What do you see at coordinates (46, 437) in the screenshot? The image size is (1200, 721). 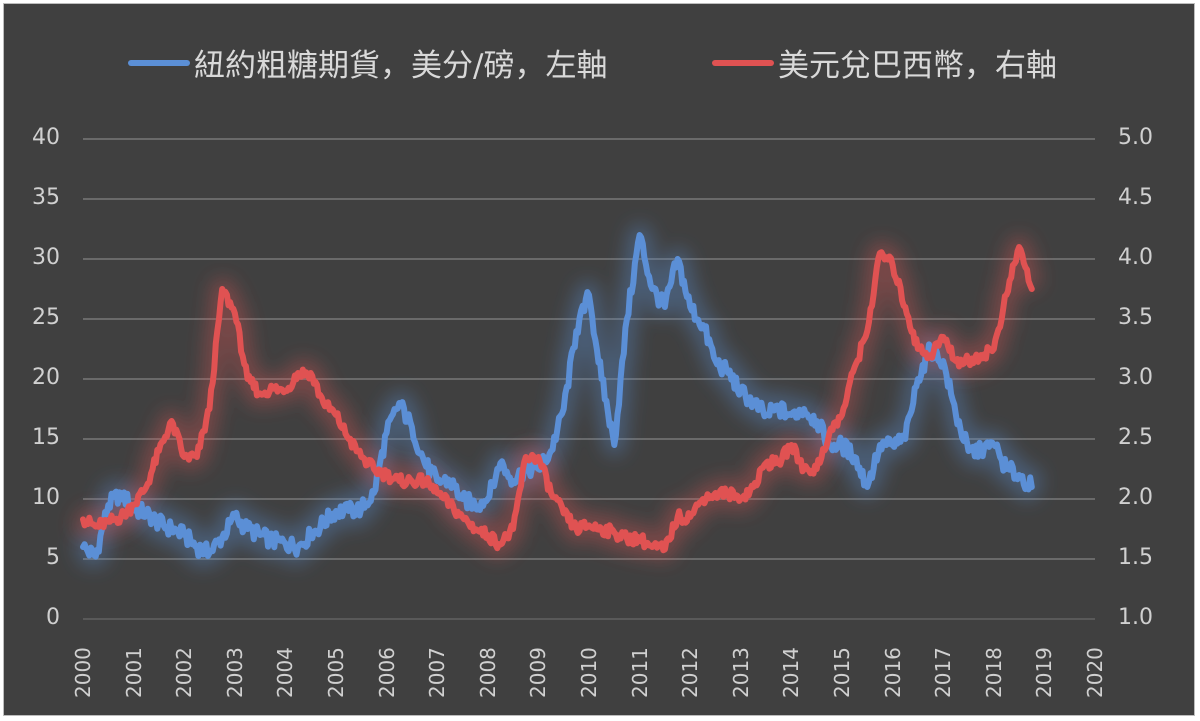 I see `left-tick-label: 15` at bounding box center [46, 437].